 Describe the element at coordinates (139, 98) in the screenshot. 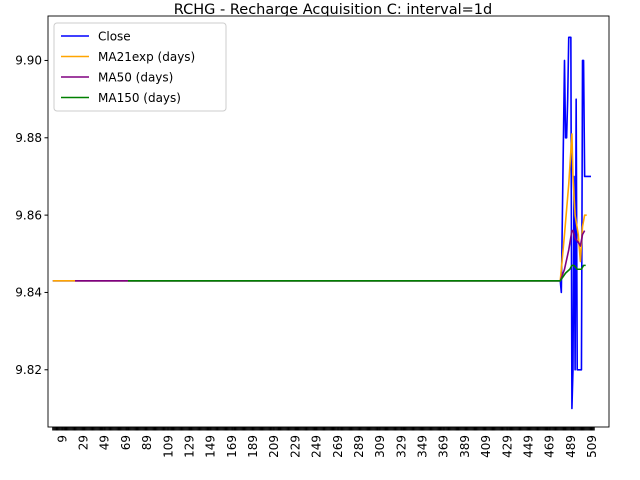

I see `legend-label: MA150 (days)` at that location.